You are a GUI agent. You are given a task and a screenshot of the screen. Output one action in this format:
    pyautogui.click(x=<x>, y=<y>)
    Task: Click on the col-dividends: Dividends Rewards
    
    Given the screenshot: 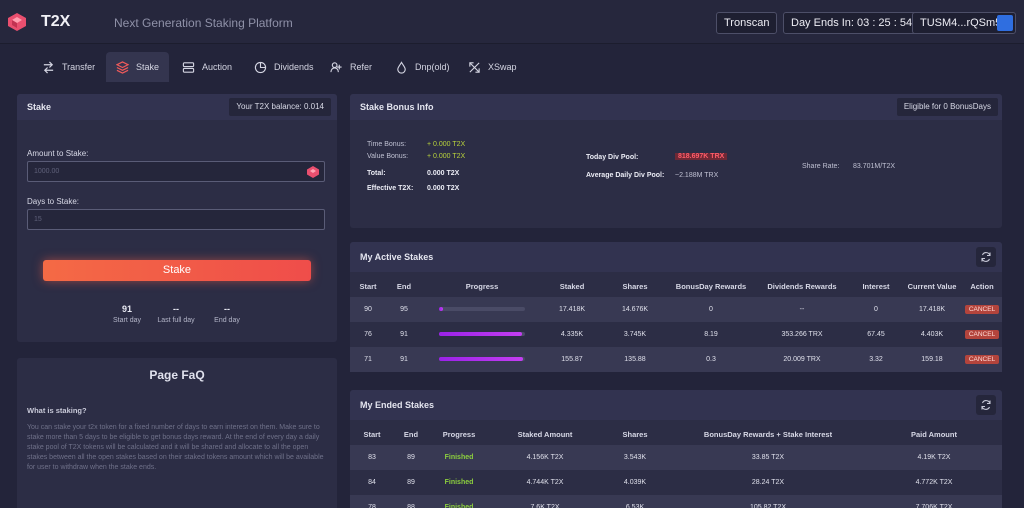 What is the action you would take?
    pyautogui.click(x=802, y=286)
    